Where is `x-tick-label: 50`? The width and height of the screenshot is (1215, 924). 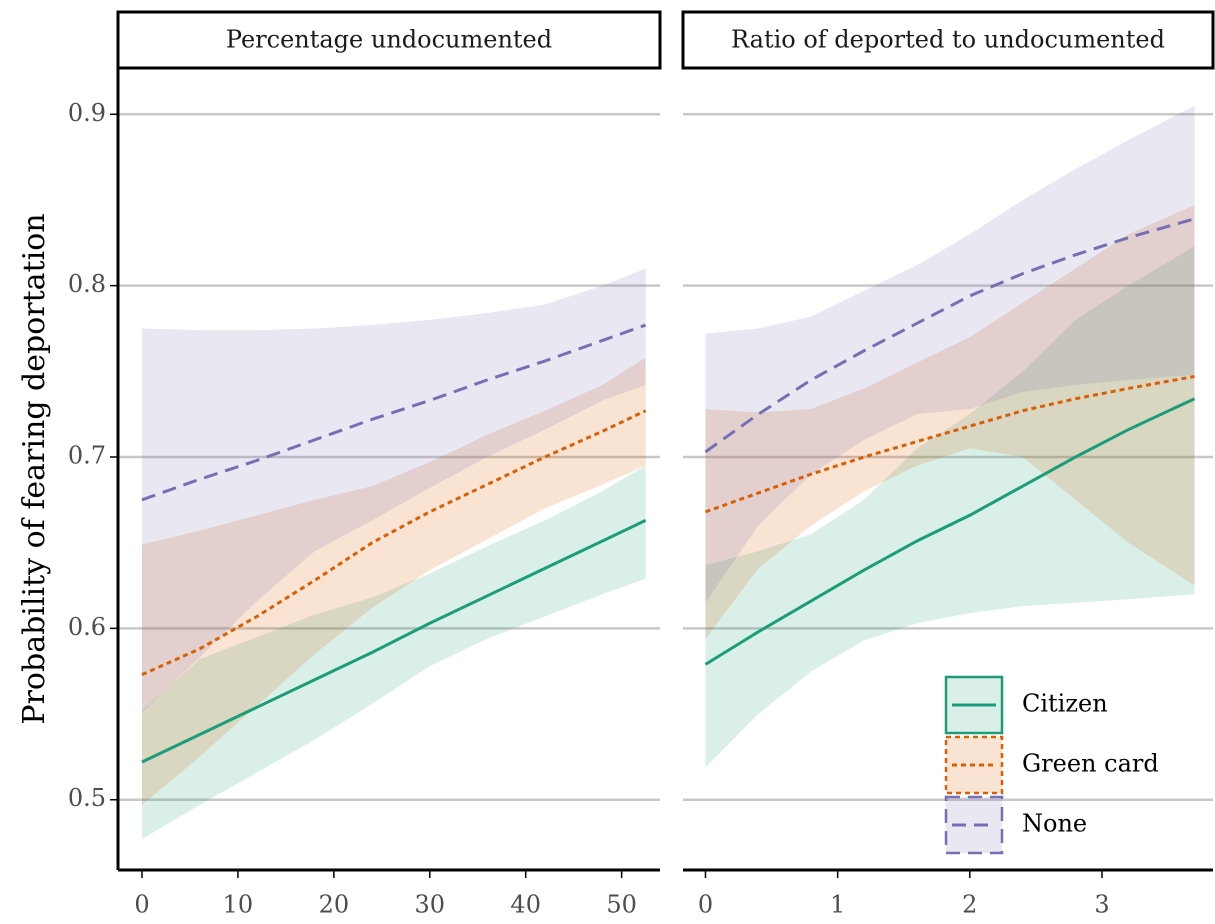
x-tick-label: 50 is located at coordinates (621, 905).